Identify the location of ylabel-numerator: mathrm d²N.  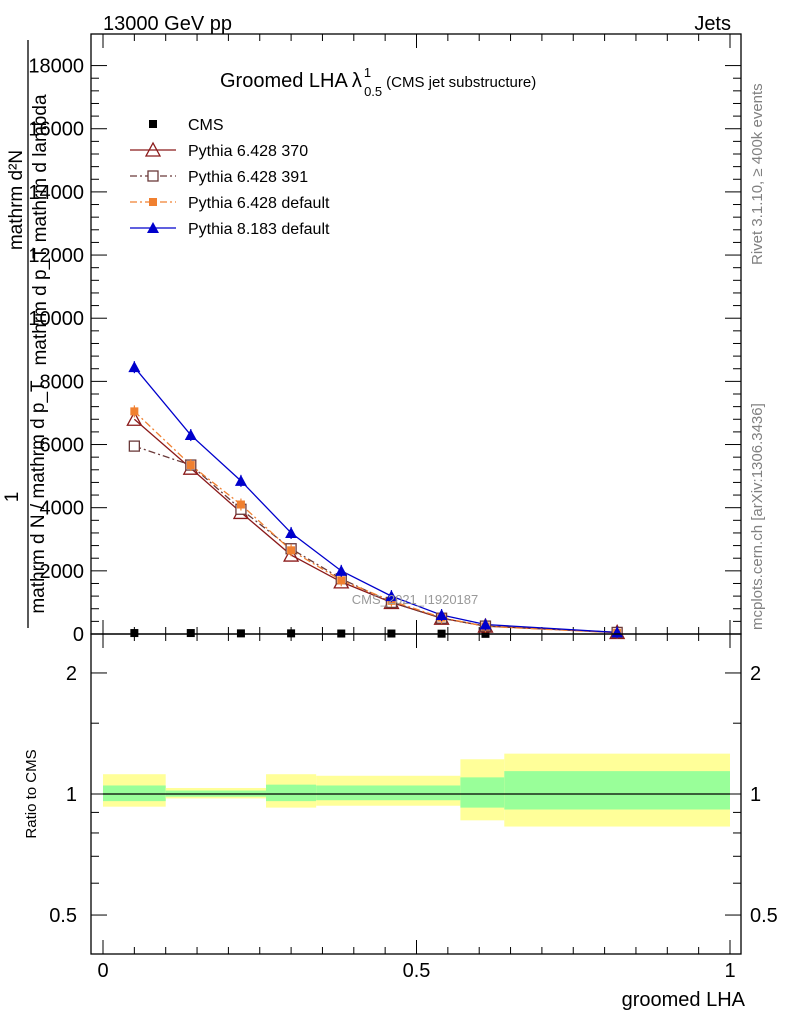
(16, 200).